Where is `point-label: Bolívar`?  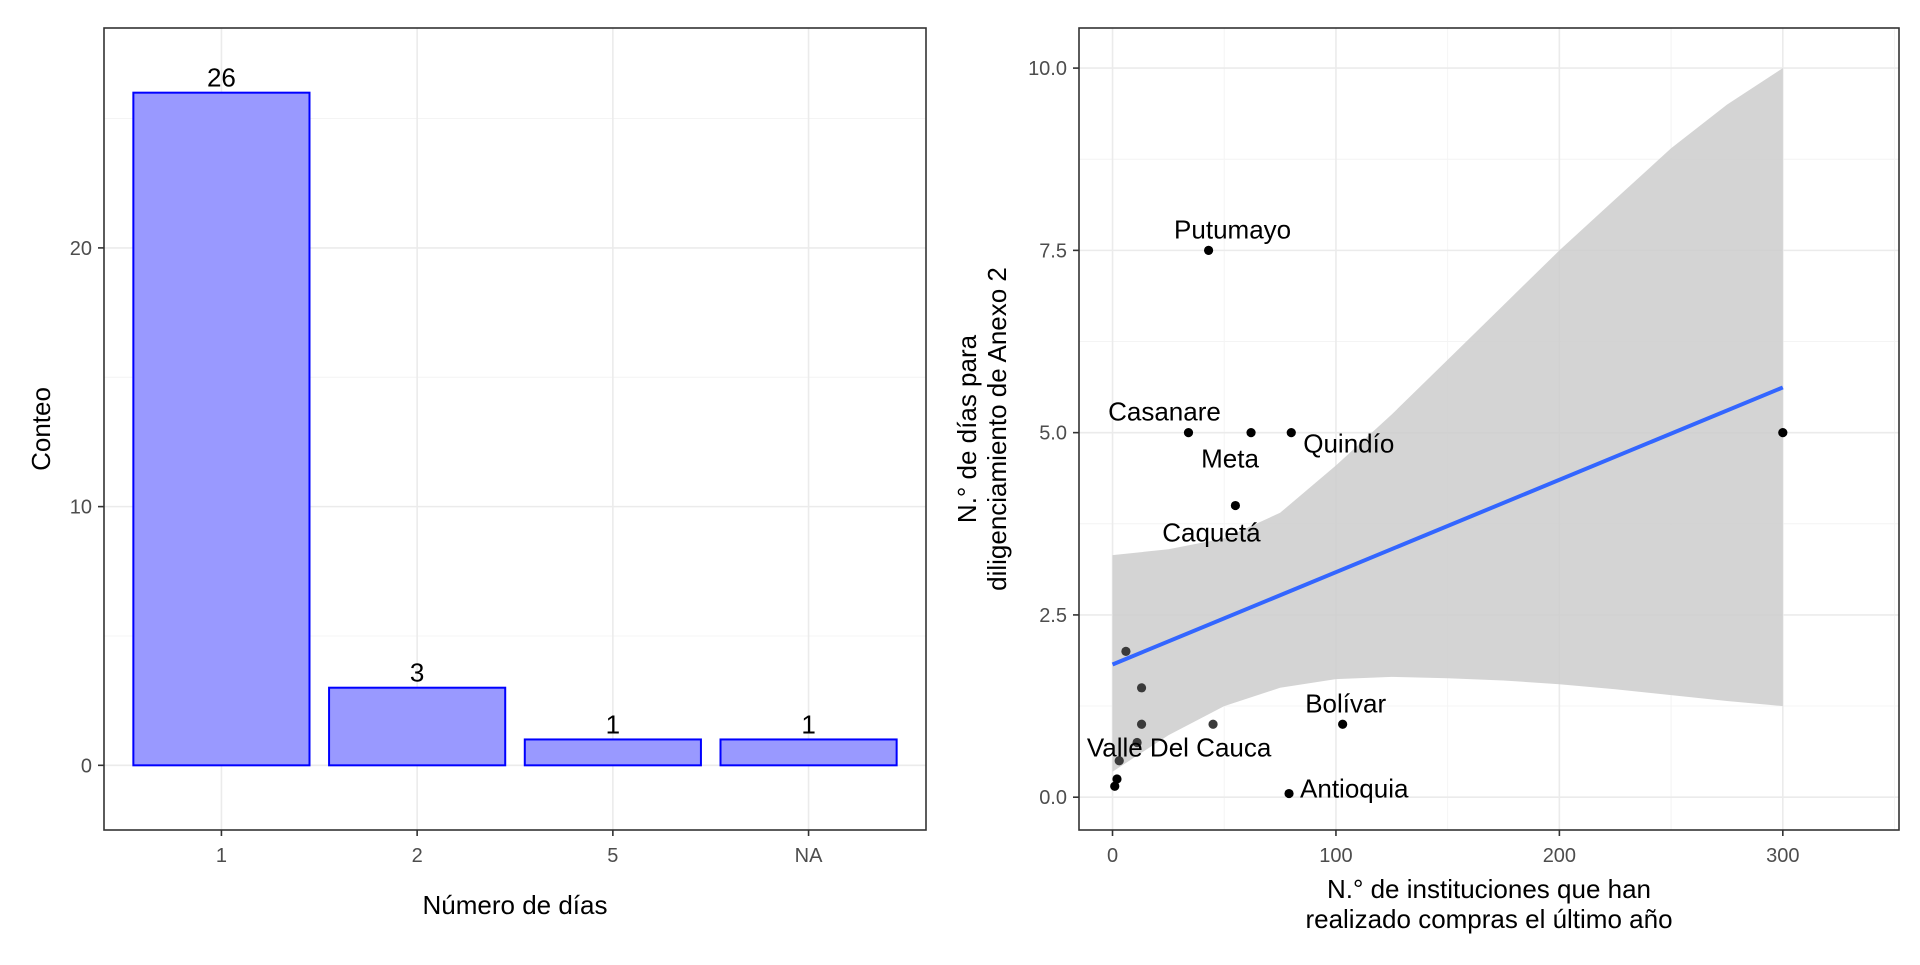 point-label: Bolívar is located at coordinates (1345, 703).